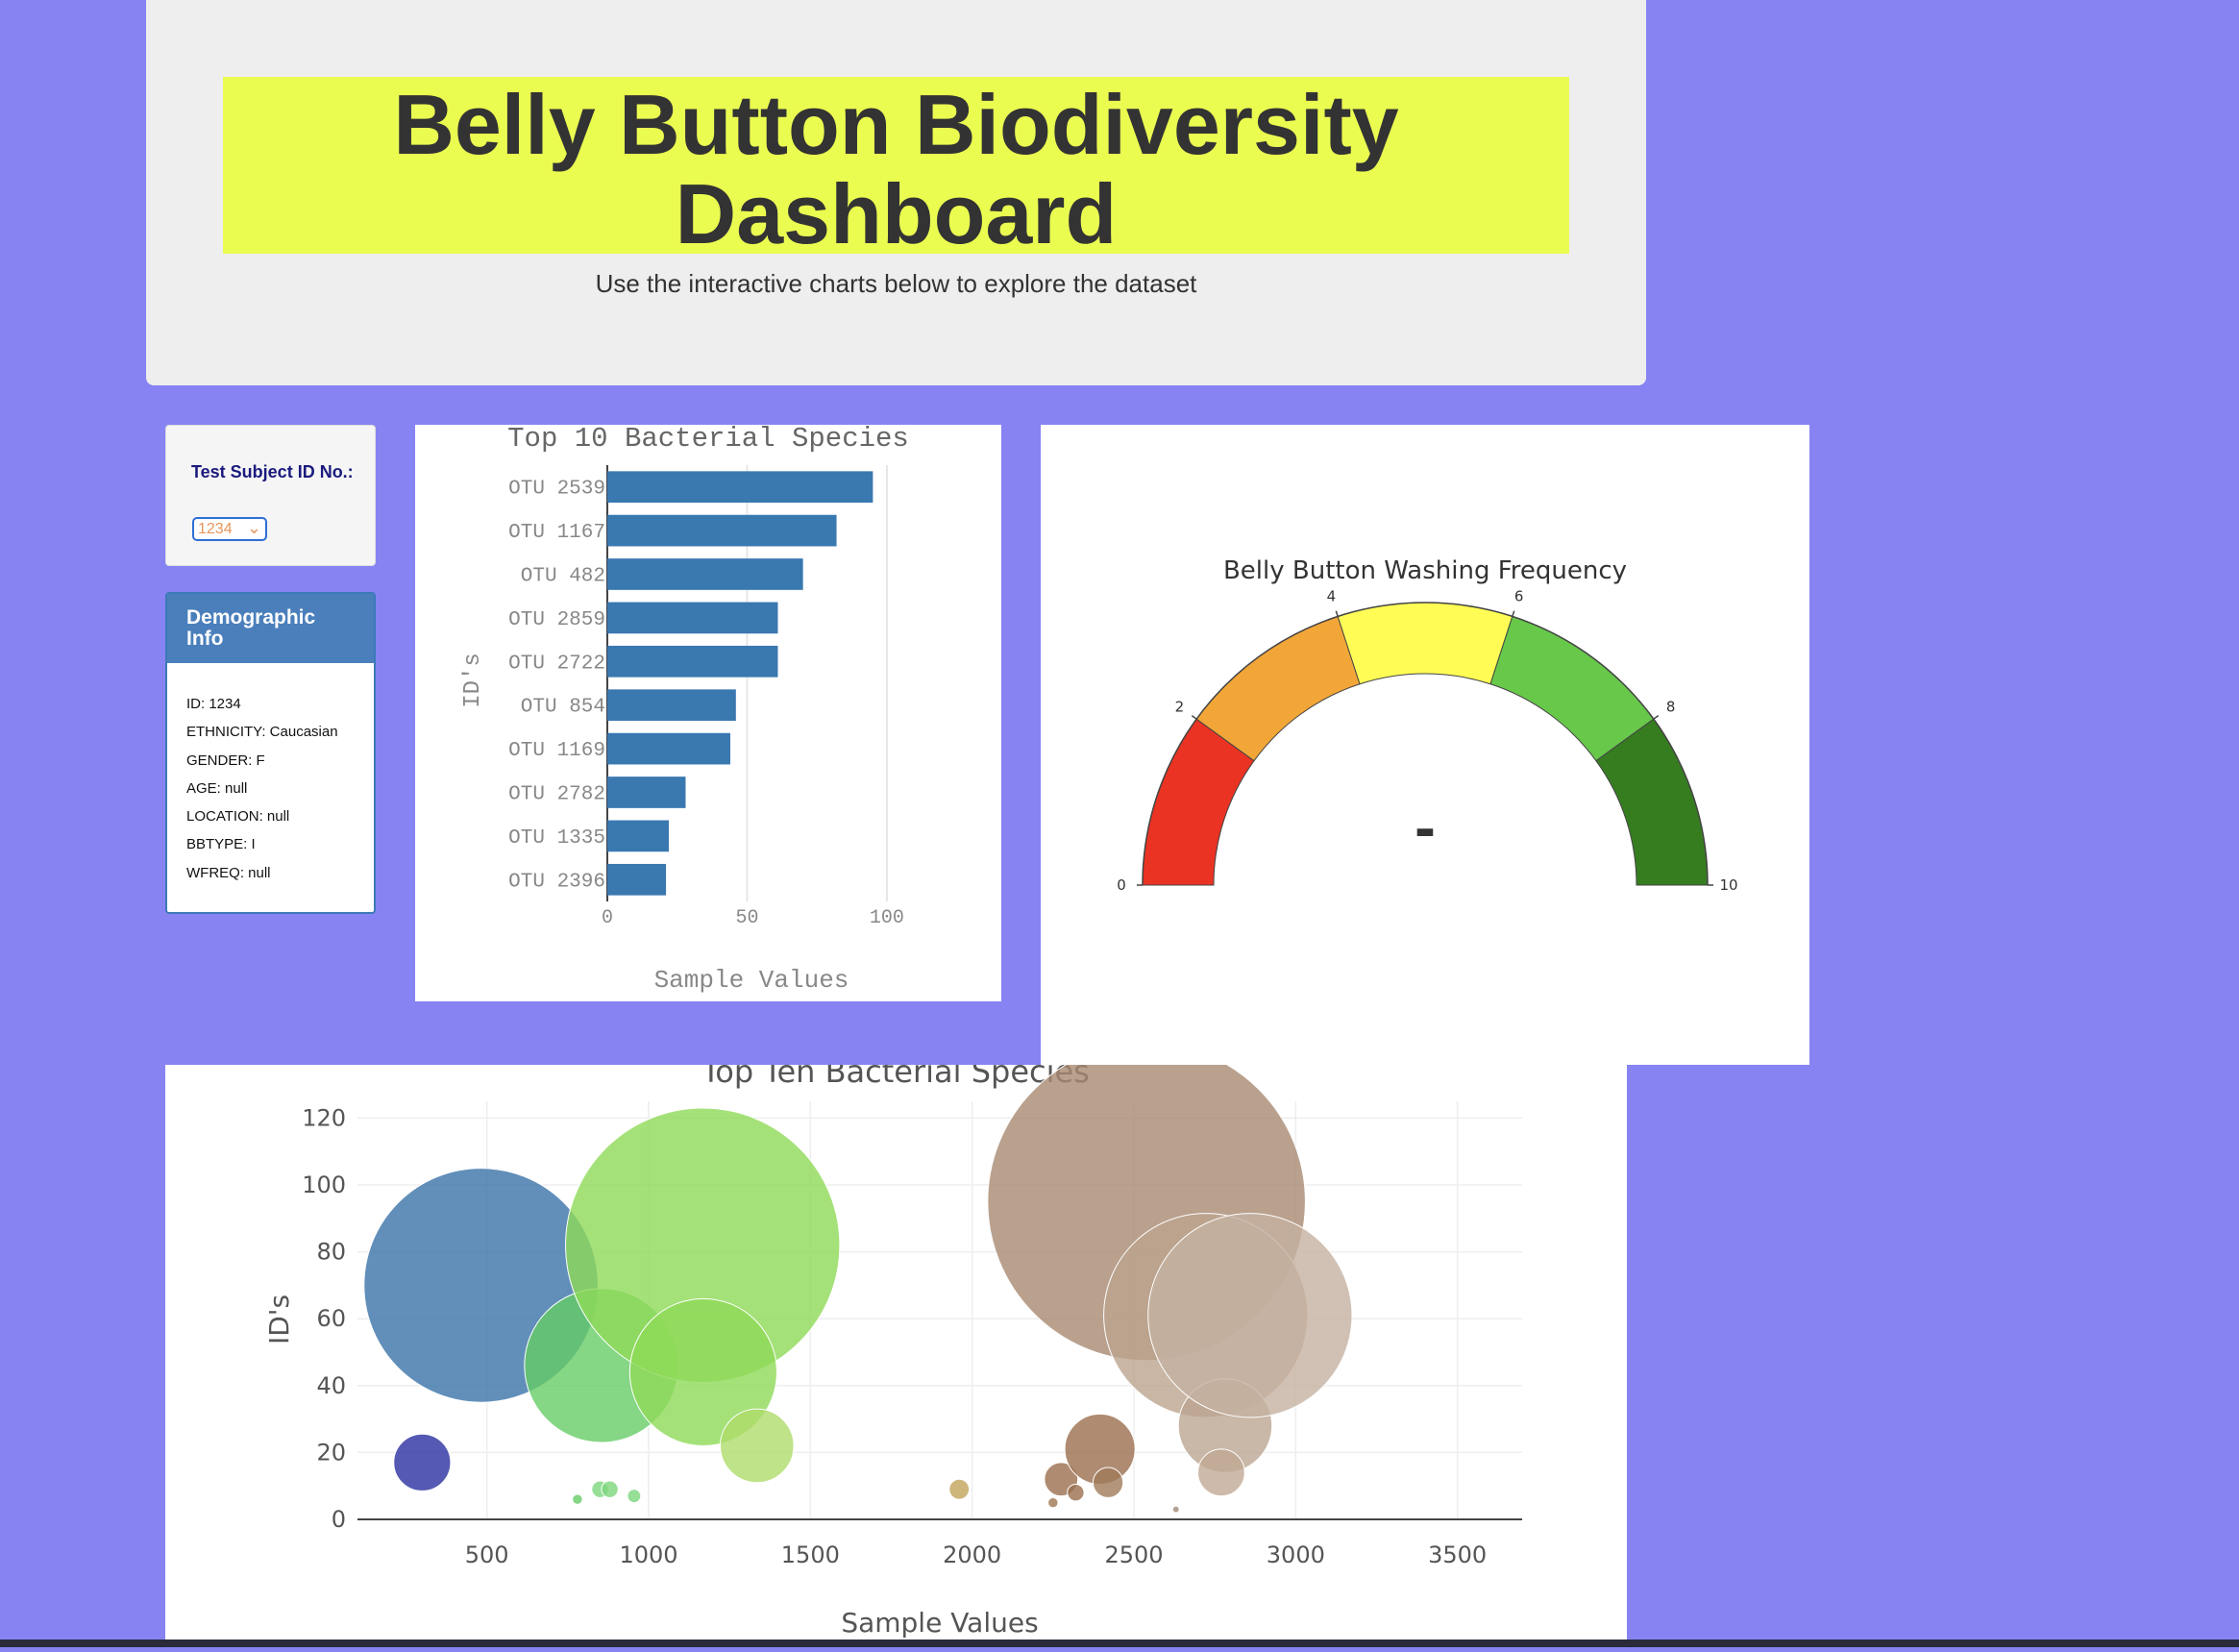 The width and height of the screenshot is (2239, 1652). Describe the element at coordinates (254, 527) in the screenshot. I see `chevron-down-icon: ⌄` at that location.